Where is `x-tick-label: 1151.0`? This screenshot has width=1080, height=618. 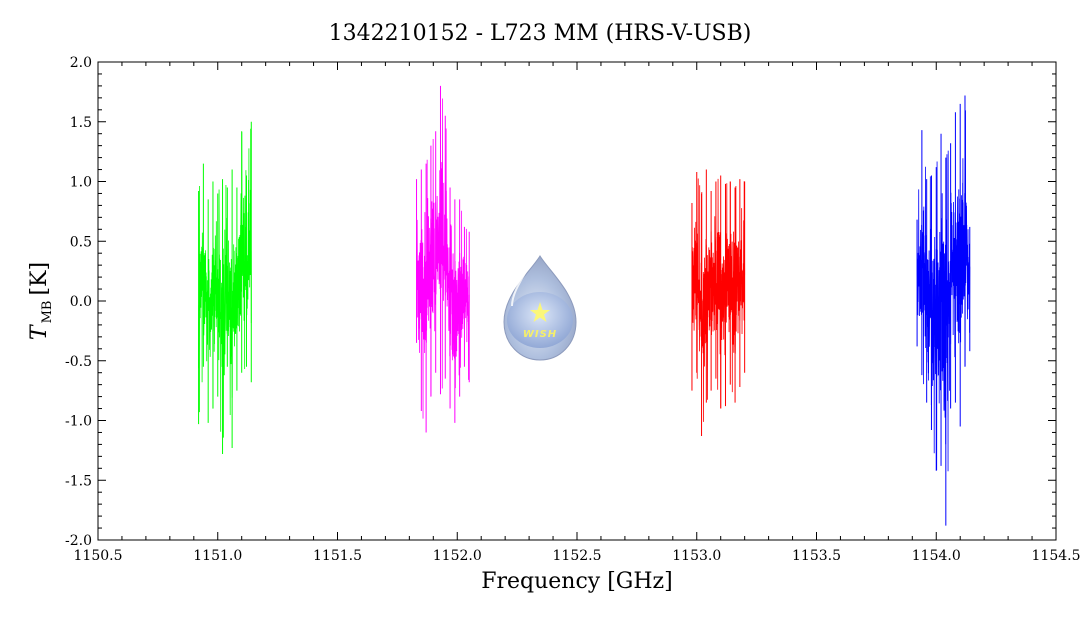
x-tick-label: 1151.0 is located at coordinates (217, 556).